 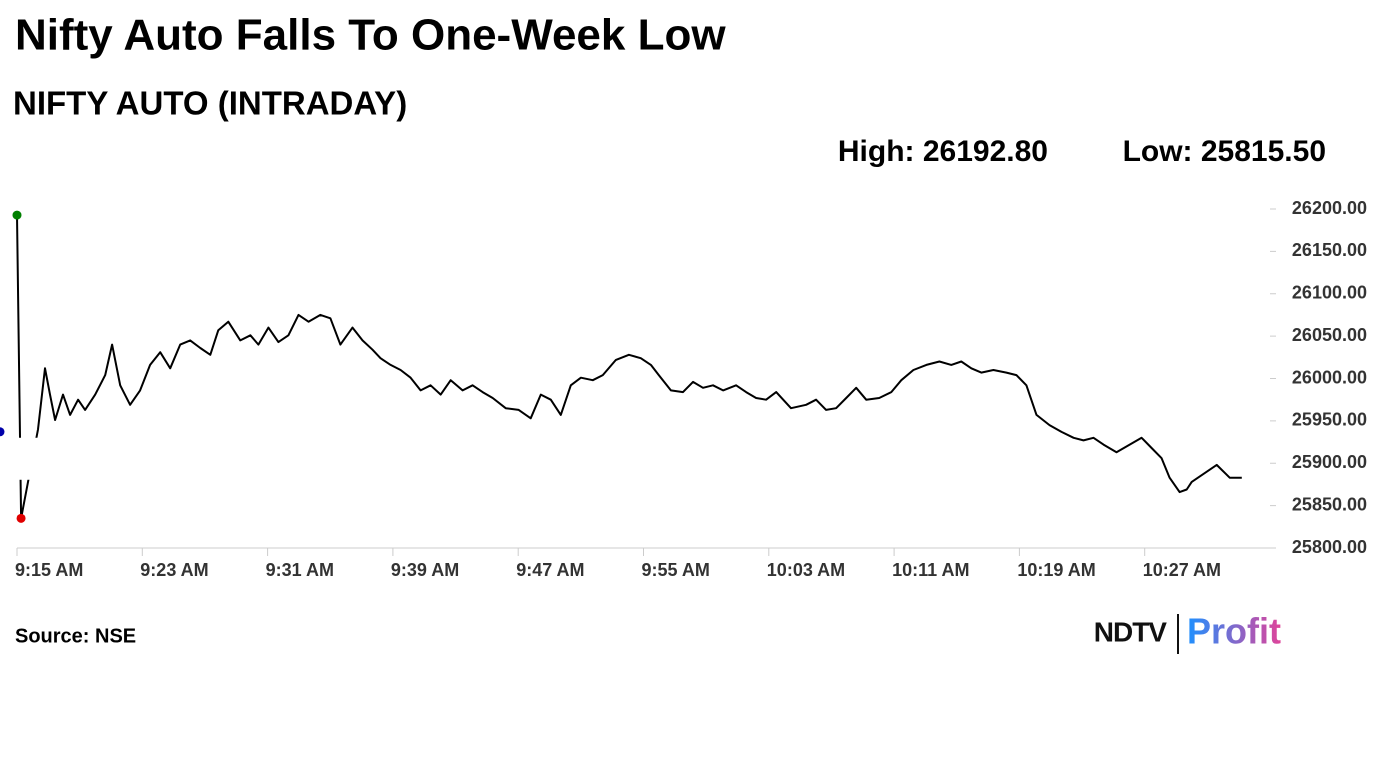 What do you see at coordinates (943, 151) in the screenshot?
I see `high-label: High: 26192.80` at bounding box center [943, 151].